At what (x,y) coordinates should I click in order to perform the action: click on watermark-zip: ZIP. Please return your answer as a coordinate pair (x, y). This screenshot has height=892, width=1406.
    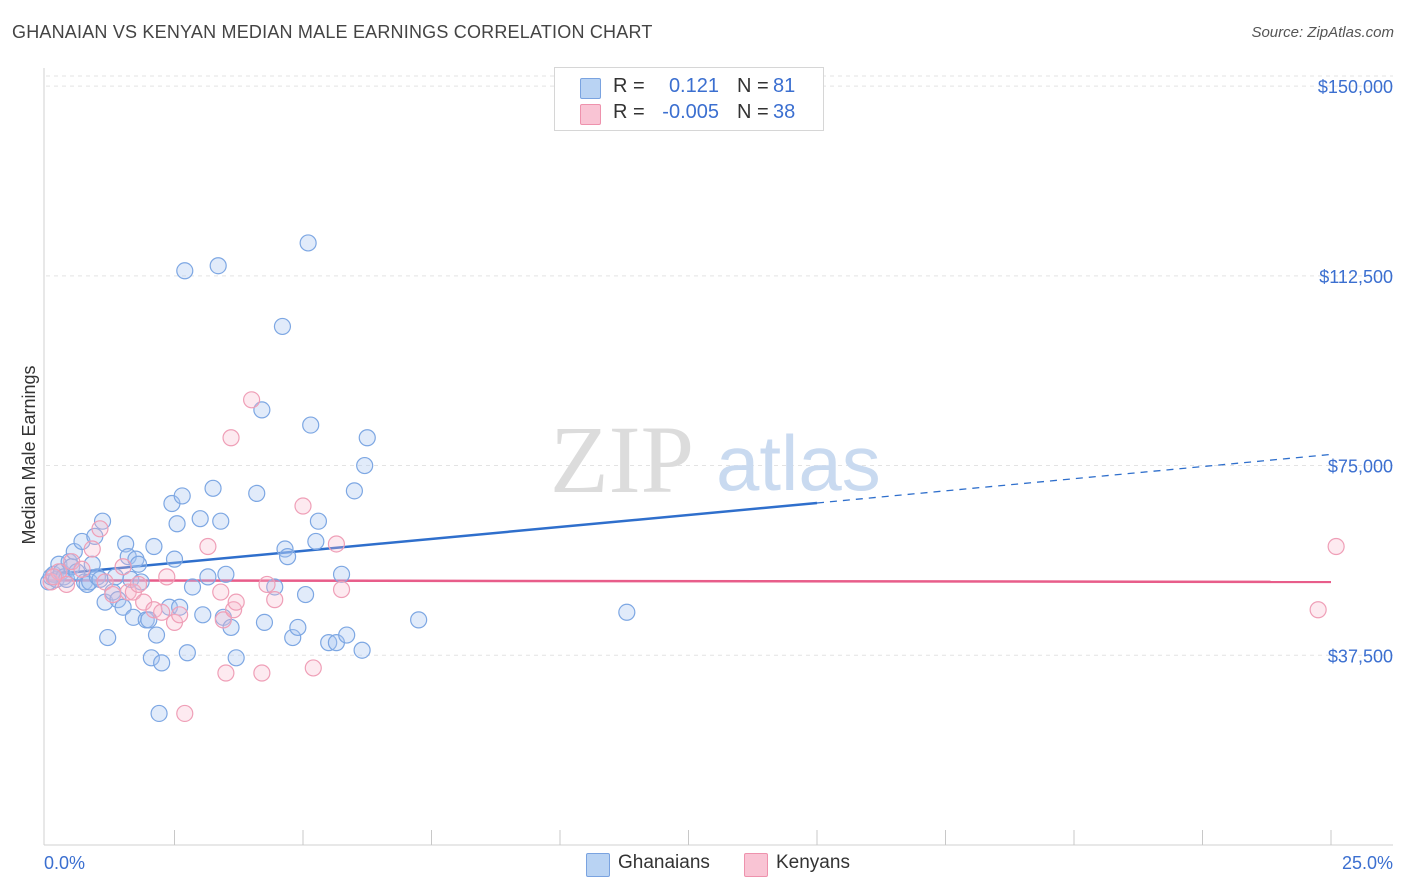
    Looking at the image, I should click on (622, 459).